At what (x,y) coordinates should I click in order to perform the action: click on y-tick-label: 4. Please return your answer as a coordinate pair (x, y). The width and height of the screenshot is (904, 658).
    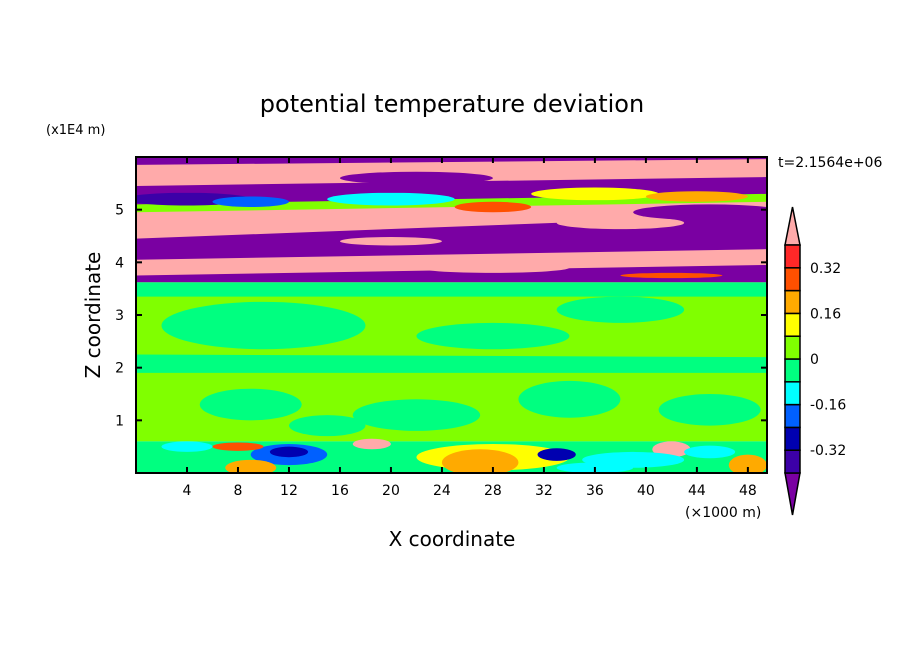
    Looking at the image, I should click on (119, 263).